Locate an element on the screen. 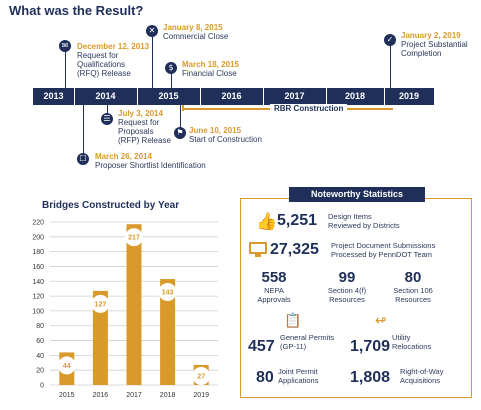  shortlist-desc: Proposer Shortlist Identification is located at coordinates (150, 165).